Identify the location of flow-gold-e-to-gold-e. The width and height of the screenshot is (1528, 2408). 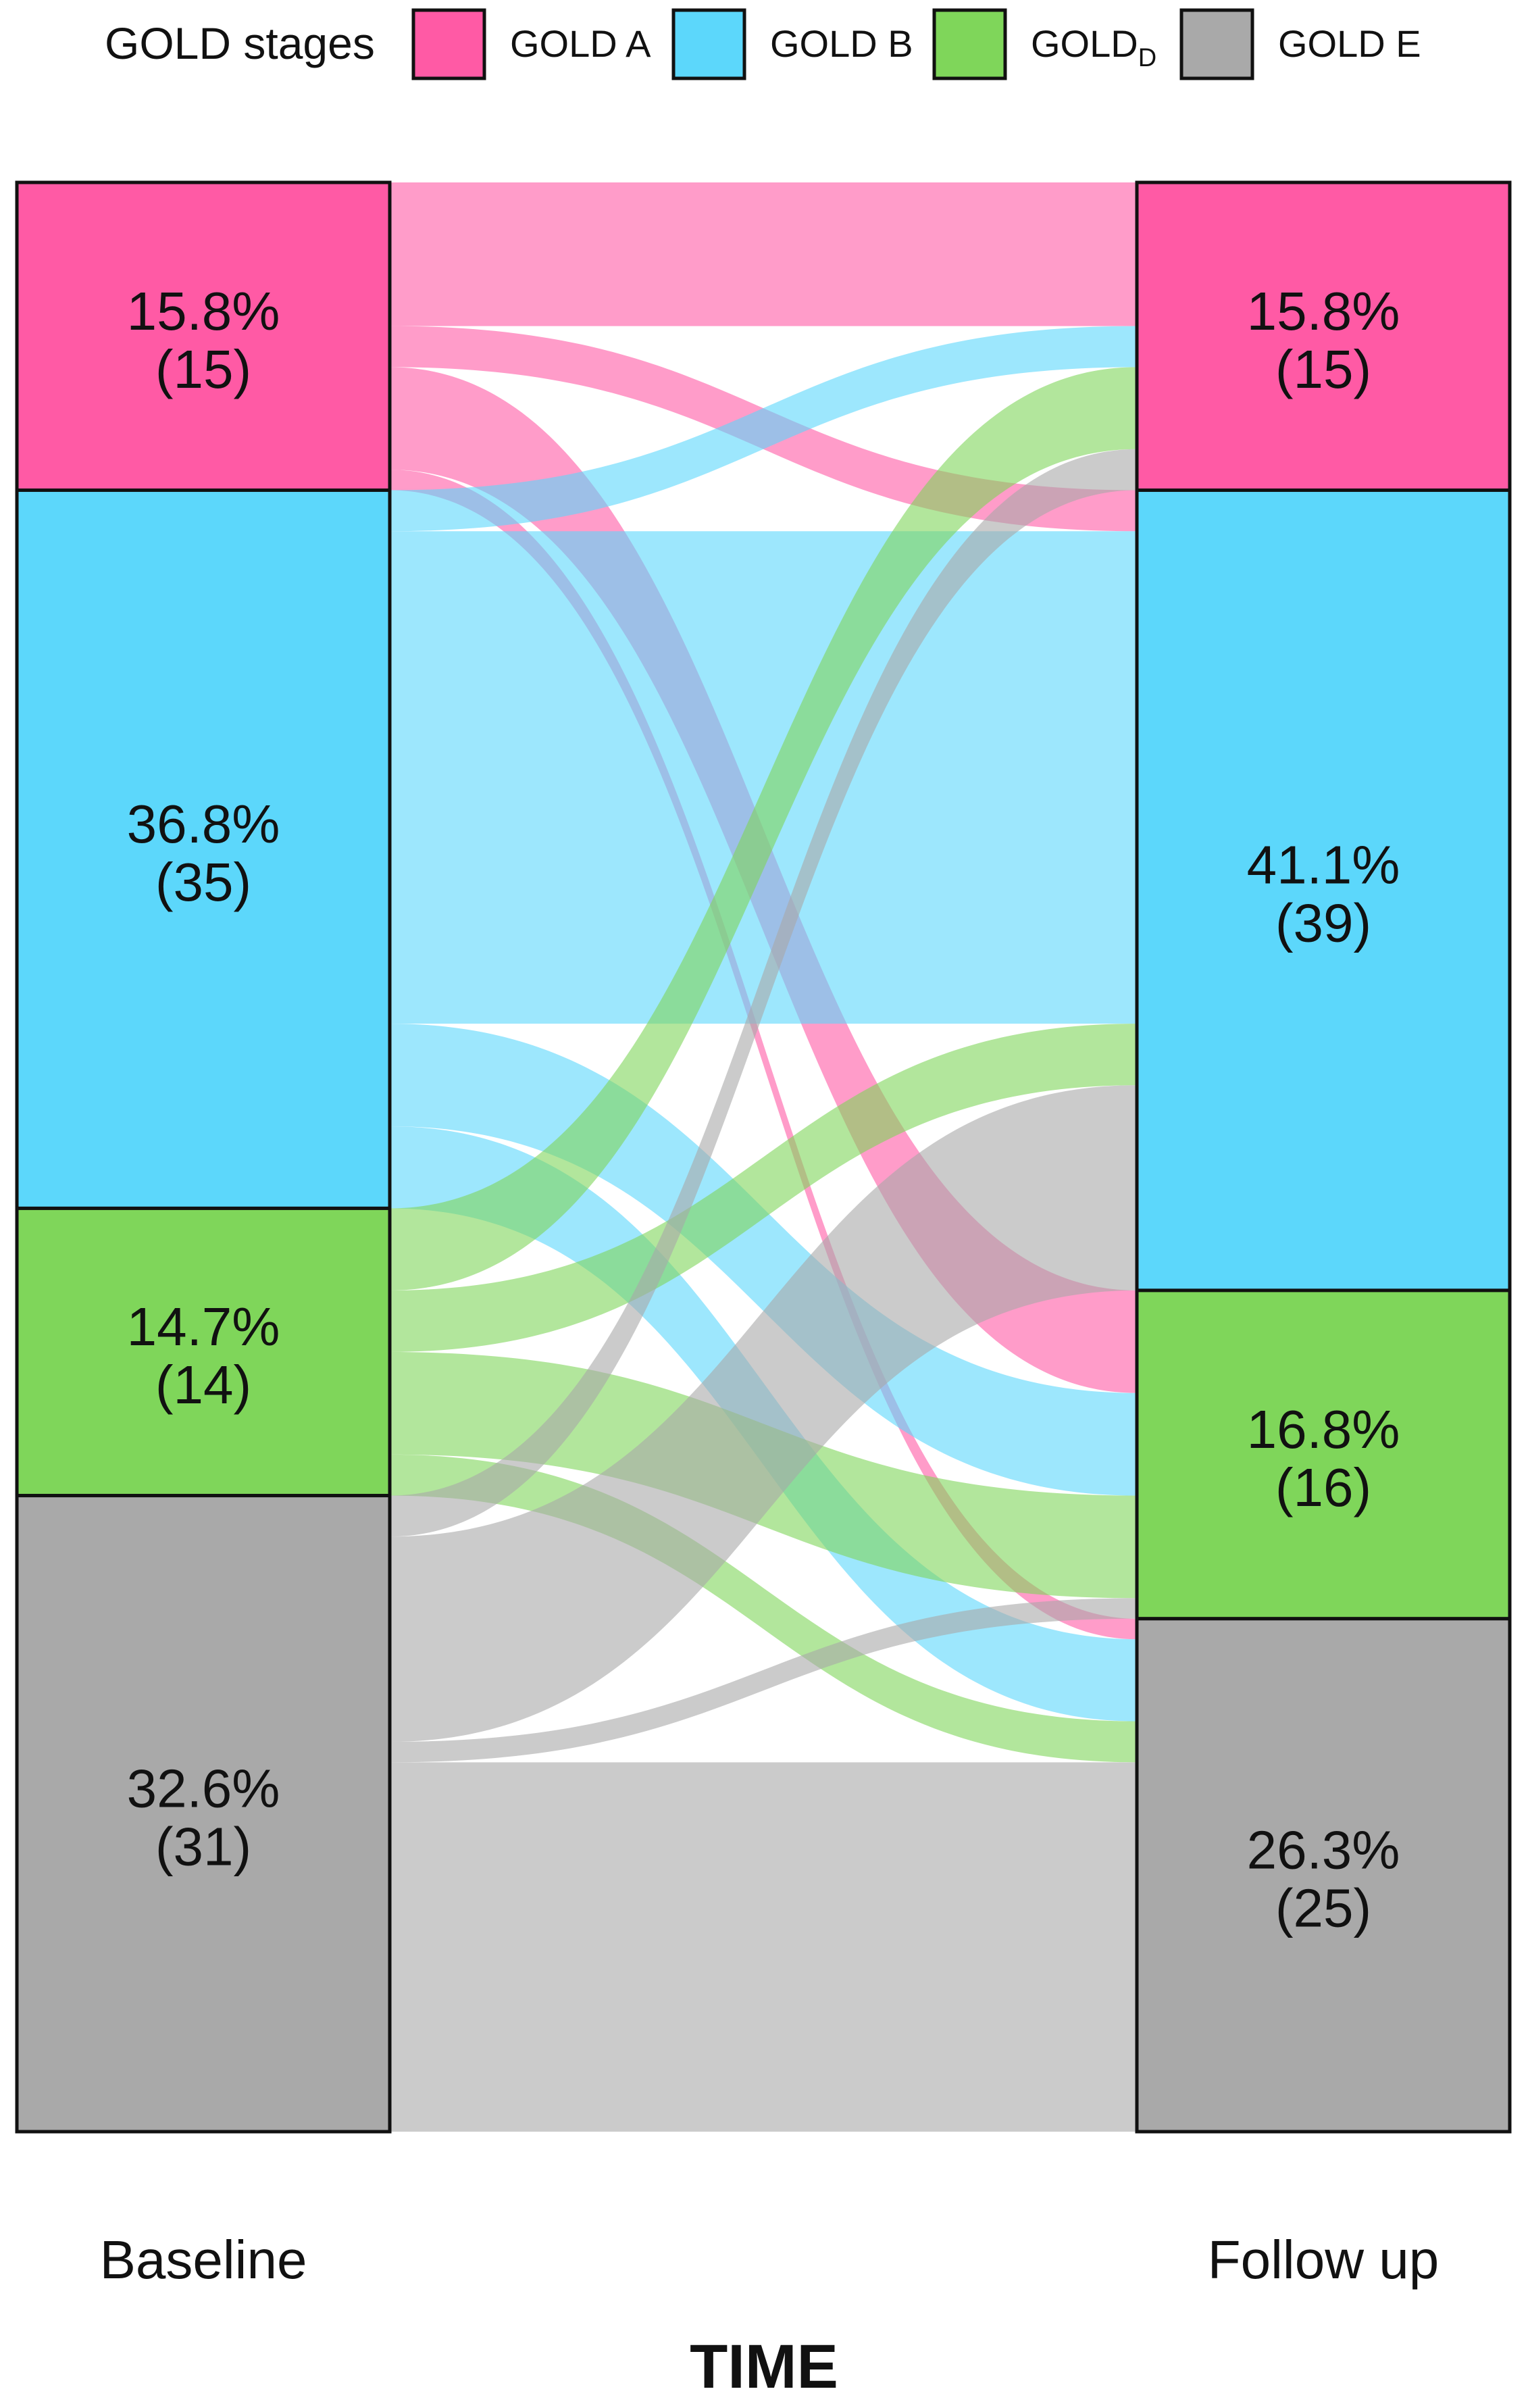
(764, 1947).